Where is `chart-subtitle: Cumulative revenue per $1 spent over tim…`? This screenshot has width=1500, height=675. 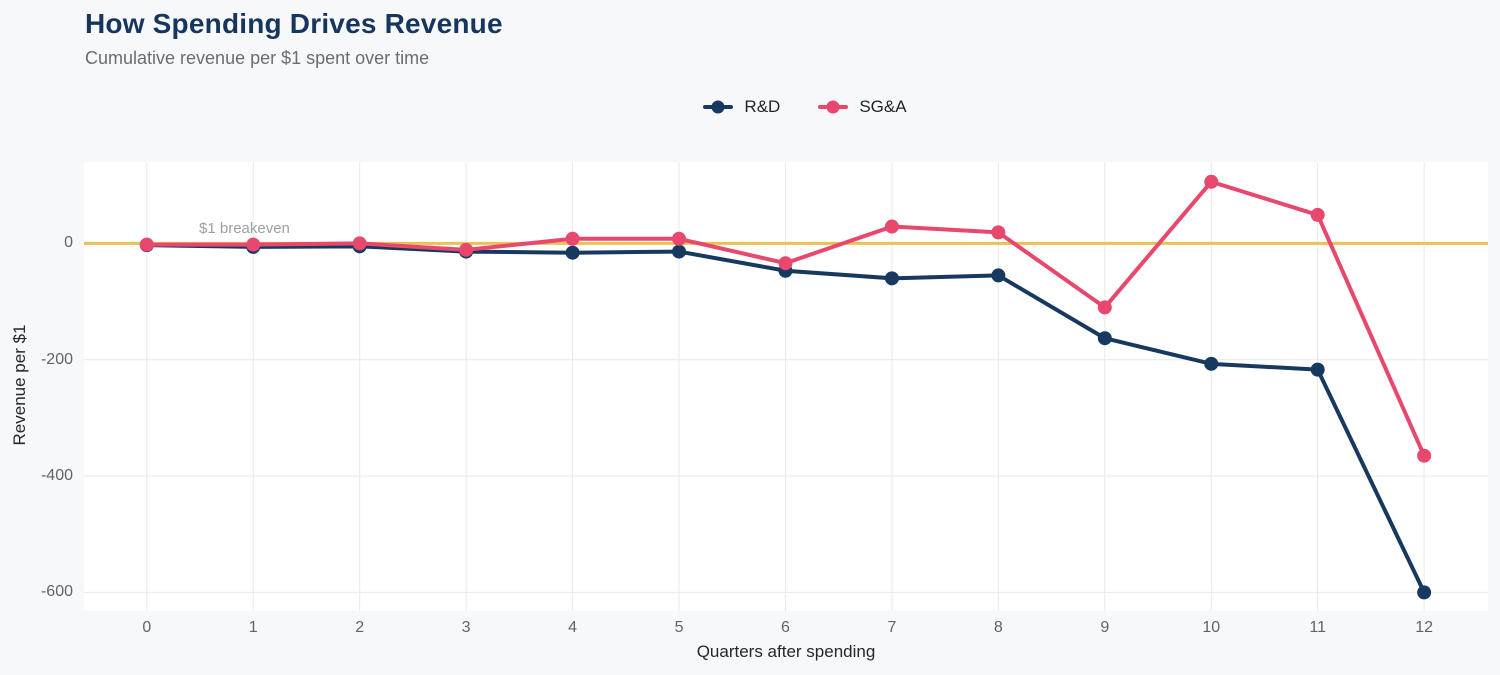 chart-subtitle: Cumulative revenue per $1 spent over tim… is located at coordinates (257, 58).